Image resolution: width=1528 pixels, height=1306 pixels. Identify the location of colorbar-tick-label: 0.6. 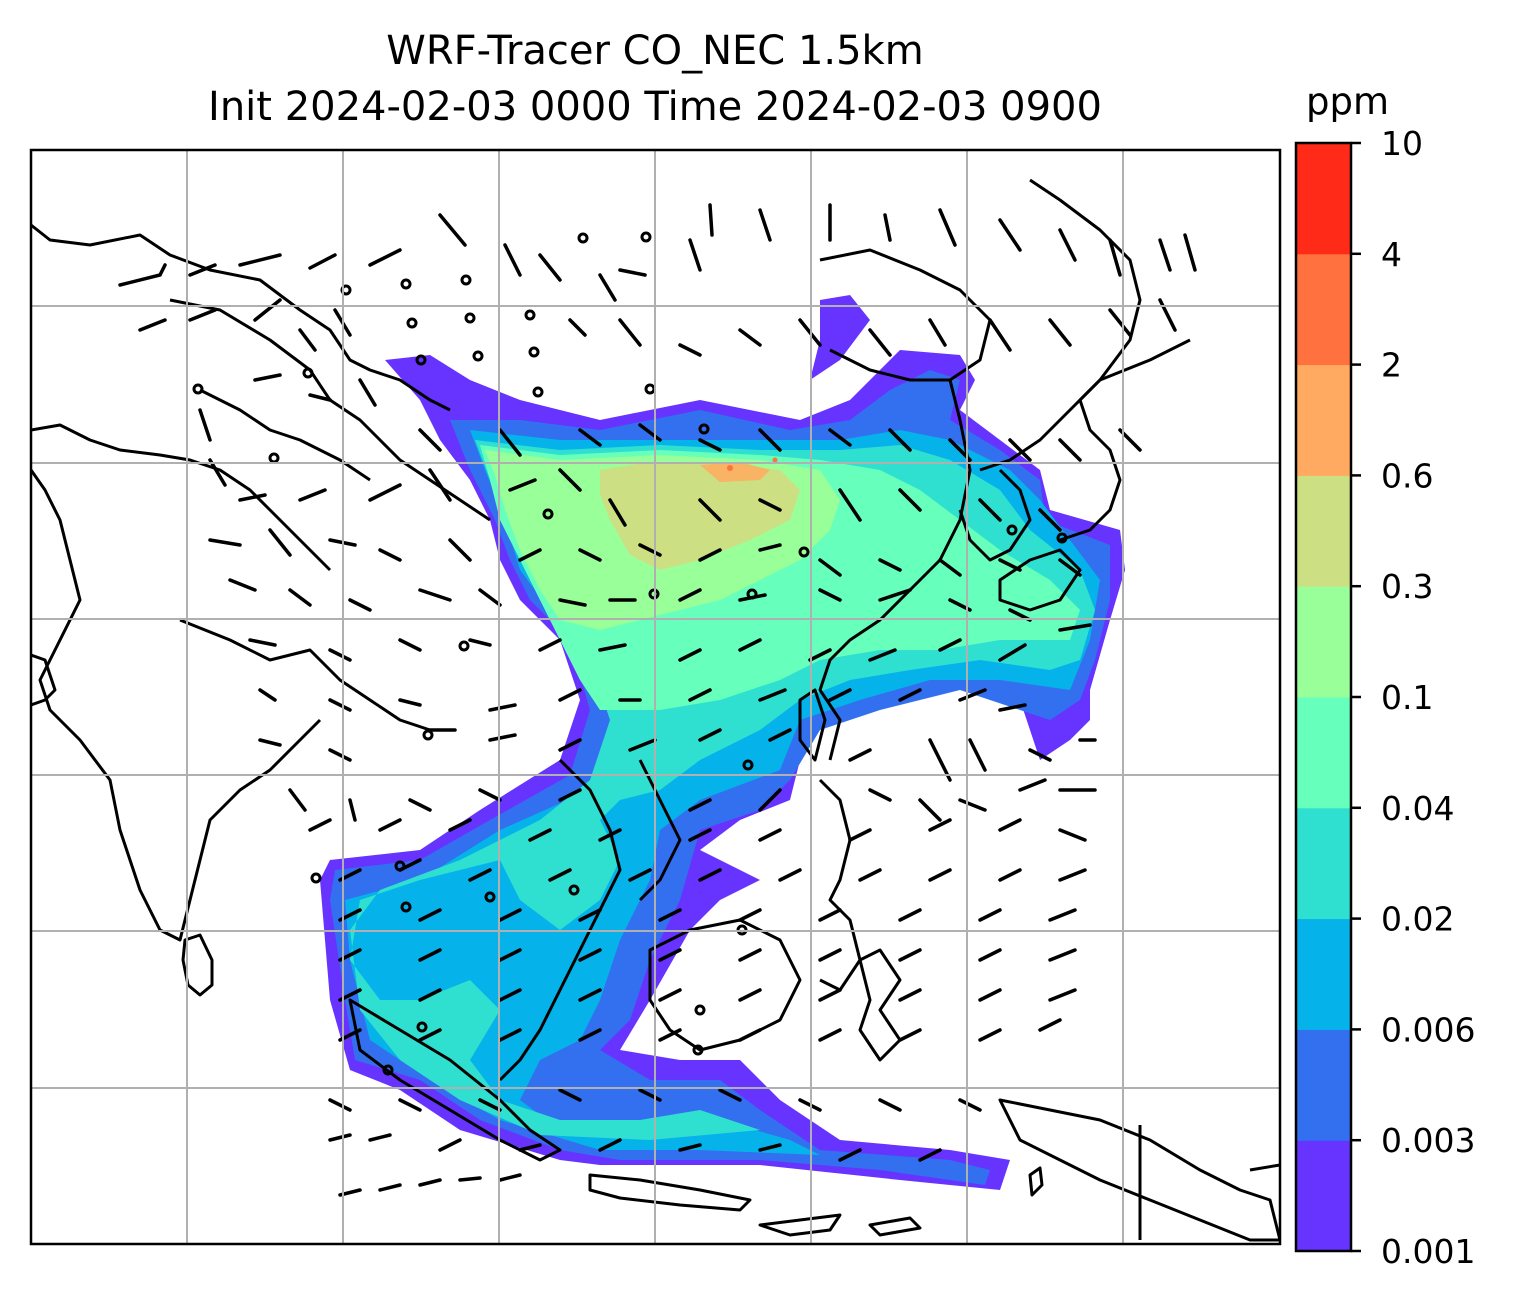
(1407, 475).